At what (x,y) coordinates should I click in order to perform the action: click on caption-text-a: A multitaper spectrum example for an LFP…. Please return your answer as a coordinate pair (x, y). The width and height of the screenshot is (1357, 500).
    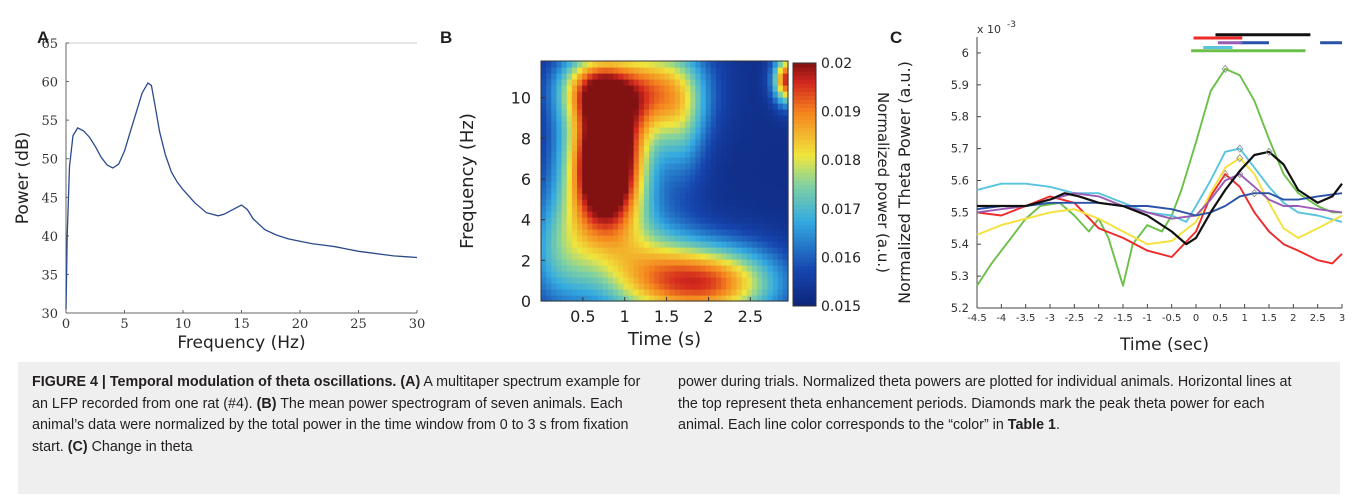
    Looking at the image, I should click on (336, 393).